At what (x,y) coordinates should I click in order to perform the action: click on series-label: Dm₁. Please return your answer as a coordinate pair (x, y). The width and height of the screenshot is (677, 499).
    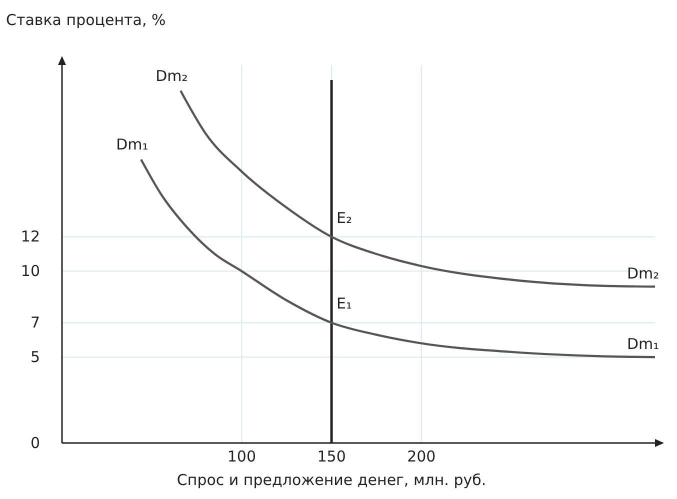
    Looking at the image, I should click on (643, 344).